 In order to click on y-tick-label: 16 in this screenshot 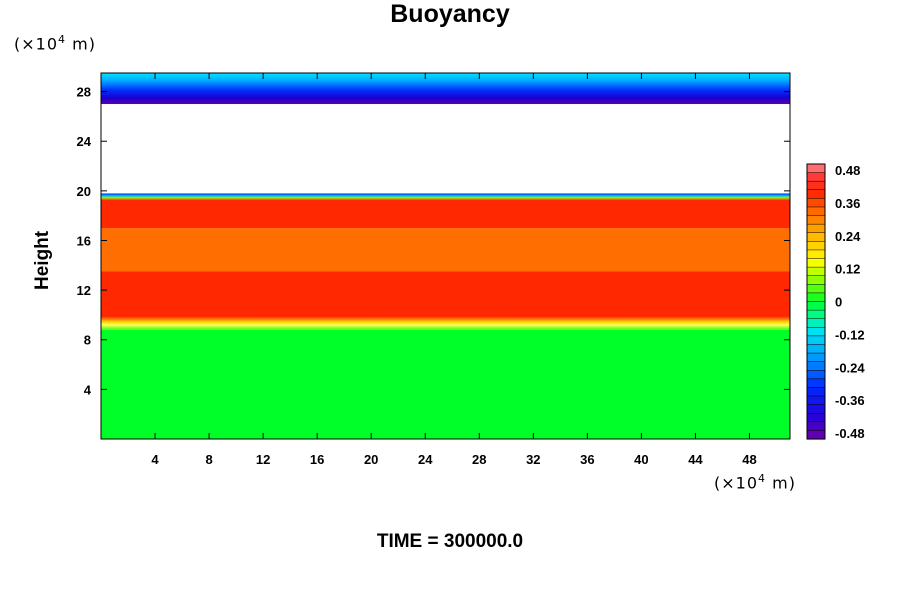, I will do `click(84, 240)`.